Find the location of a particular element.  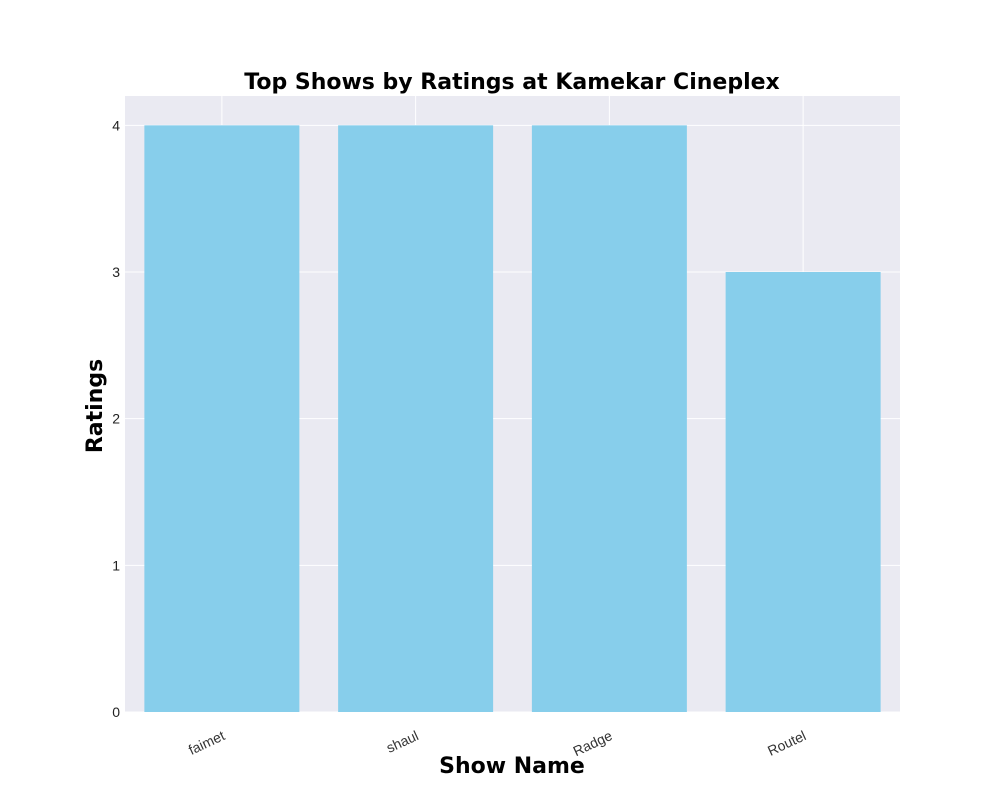

y-tick-label: 2 is located at coordinates (116, 419).